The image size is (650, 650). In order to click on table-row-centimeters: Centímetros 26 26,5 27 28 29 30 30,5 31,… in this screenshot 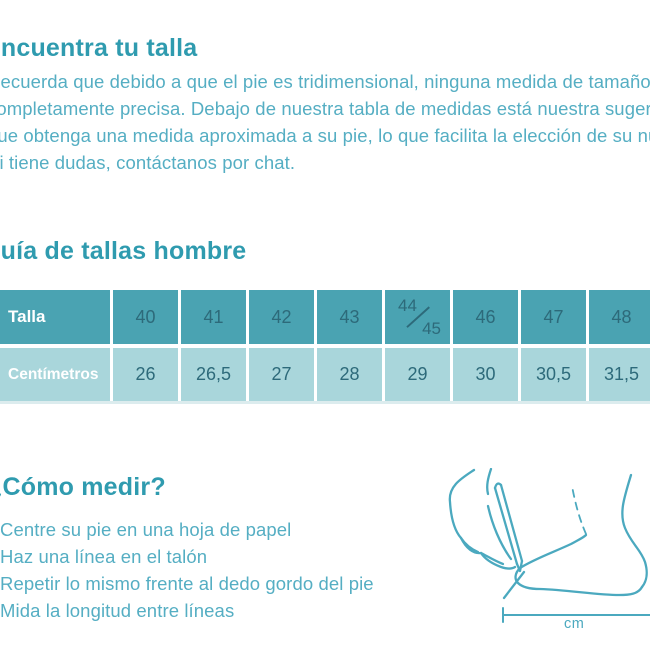, I will do `click(325, 376)`.